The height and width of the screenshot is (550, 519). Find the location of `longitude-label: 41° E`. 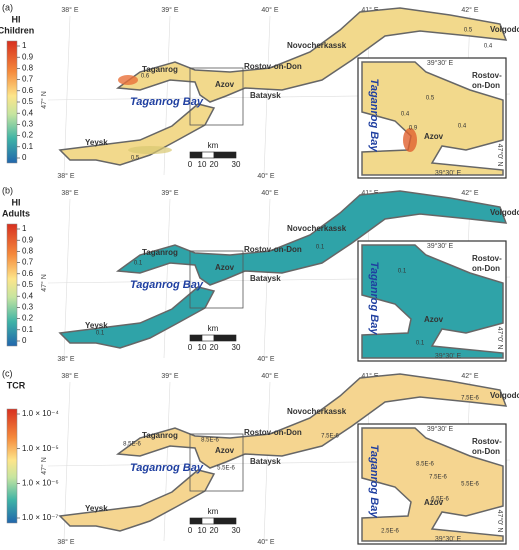

longitude-label: 41° E is located at coordinates (370, 376).